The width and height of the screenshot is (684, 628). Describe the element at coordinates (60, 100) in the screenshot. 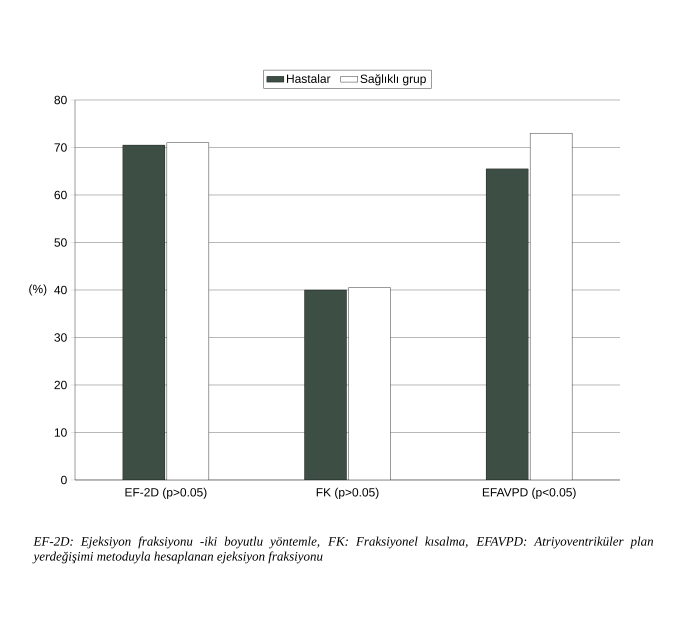

I see `y-tick-label: 80` at that location.